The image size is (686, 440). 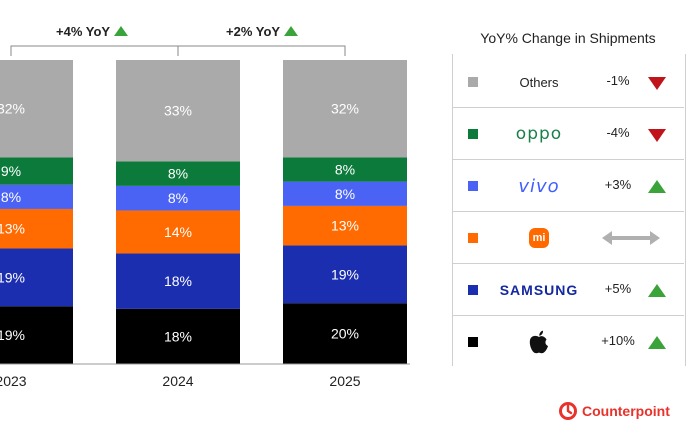 I want to click on bar-segment-oppo-2025, so click(x=345, y=169).